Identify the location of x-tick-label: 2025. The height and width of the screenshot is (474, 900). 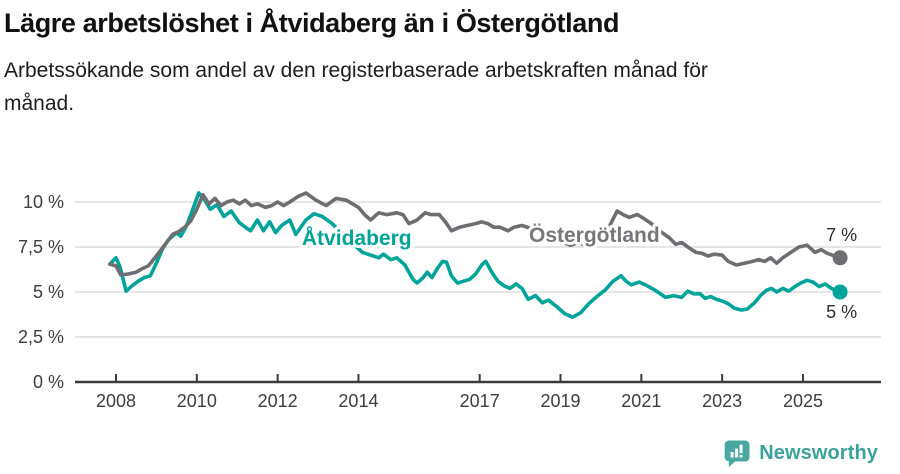
(803, 401).